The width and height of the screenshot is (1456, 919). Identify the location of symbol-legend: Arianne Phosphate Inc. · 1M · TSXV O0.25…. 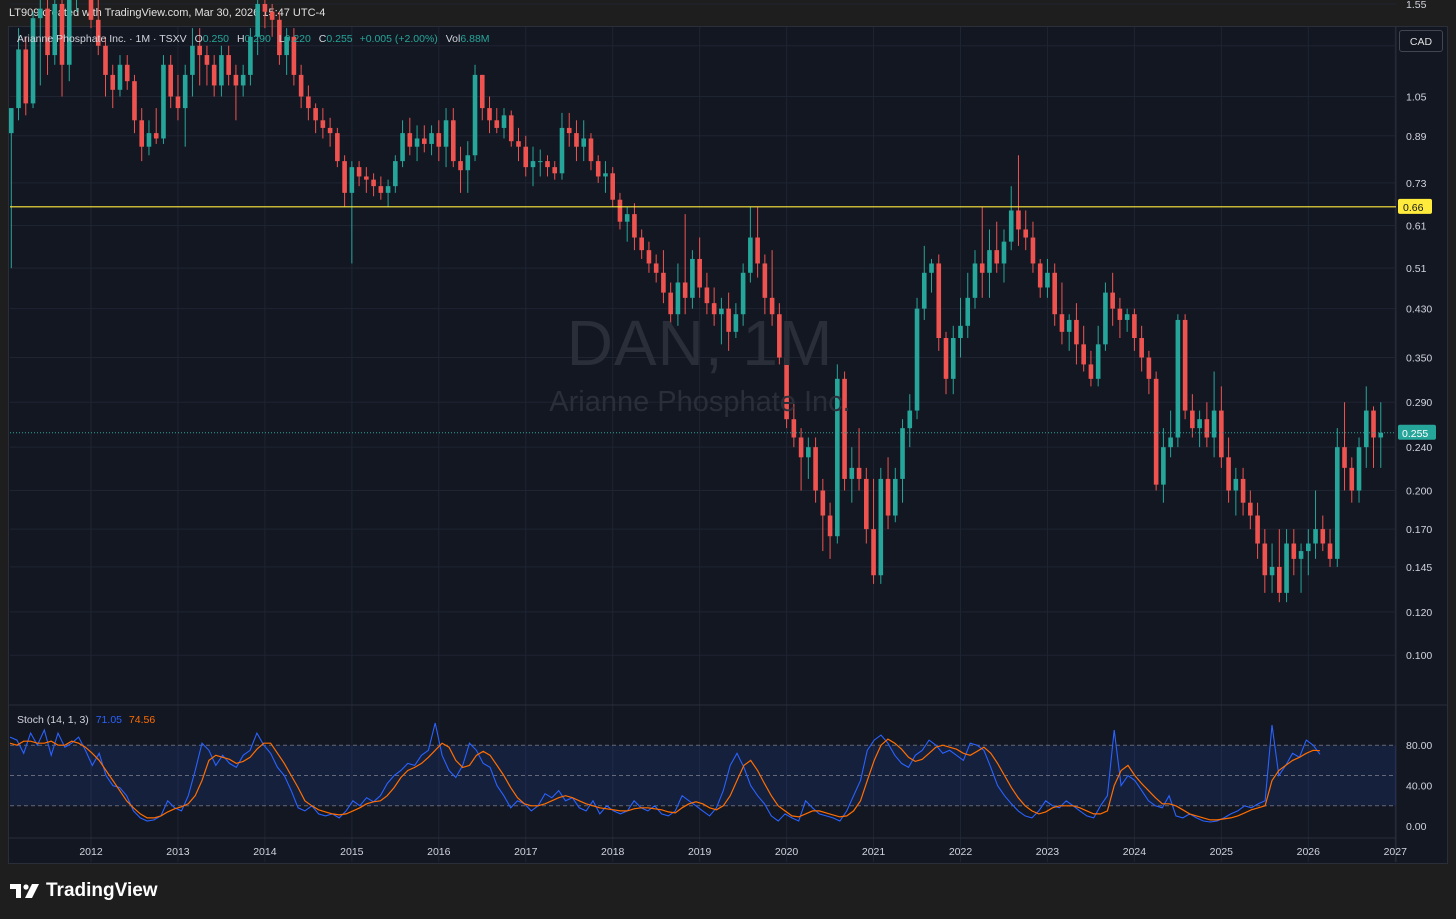
(253, 39).